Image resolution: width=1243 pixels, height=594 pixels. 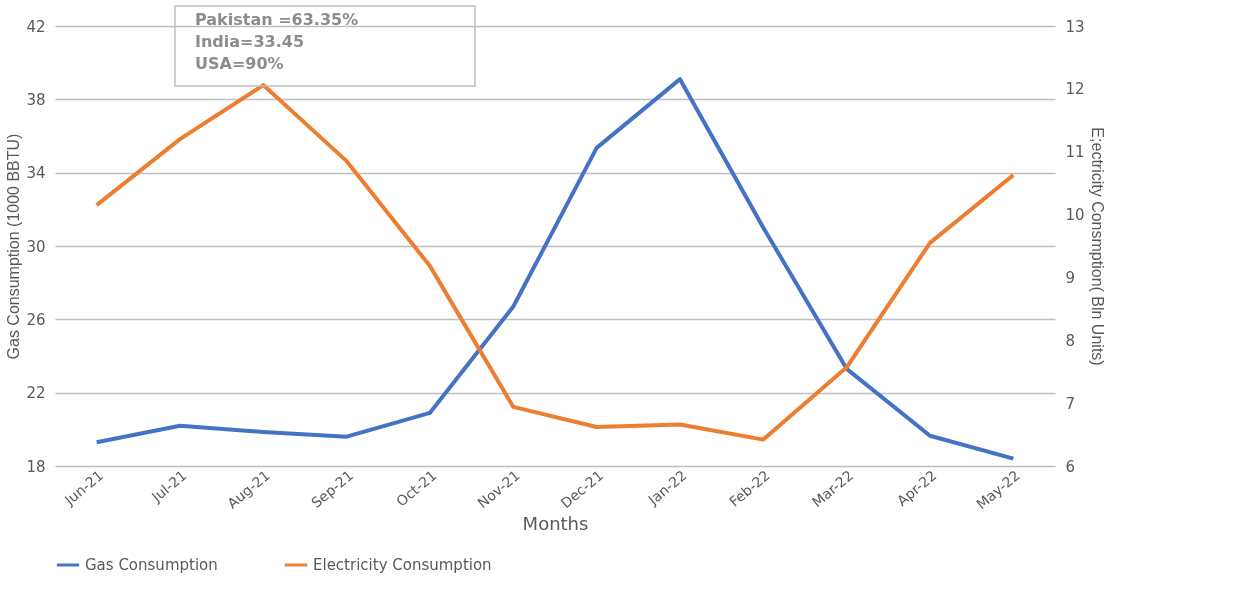 What do you see at coordinates (36, 26) in the screenshot?
I see `y-tick-label: 42` at bounding box center [36, 26].